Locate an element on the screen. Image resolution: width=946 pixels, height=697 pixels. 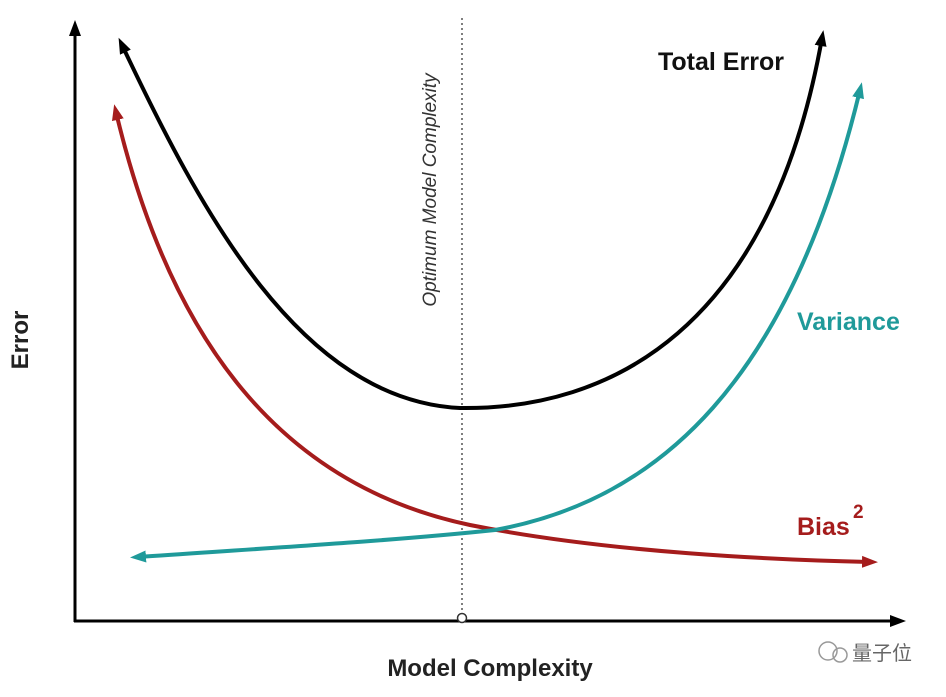
optimum-point is located at coordinates (462, 618).